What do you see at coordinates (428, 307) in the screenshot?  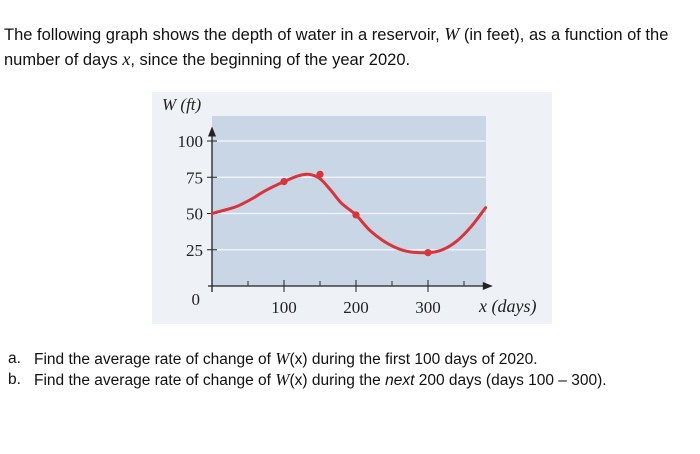 I see `x-tick-label: 300` at bounding box center [428, 307].